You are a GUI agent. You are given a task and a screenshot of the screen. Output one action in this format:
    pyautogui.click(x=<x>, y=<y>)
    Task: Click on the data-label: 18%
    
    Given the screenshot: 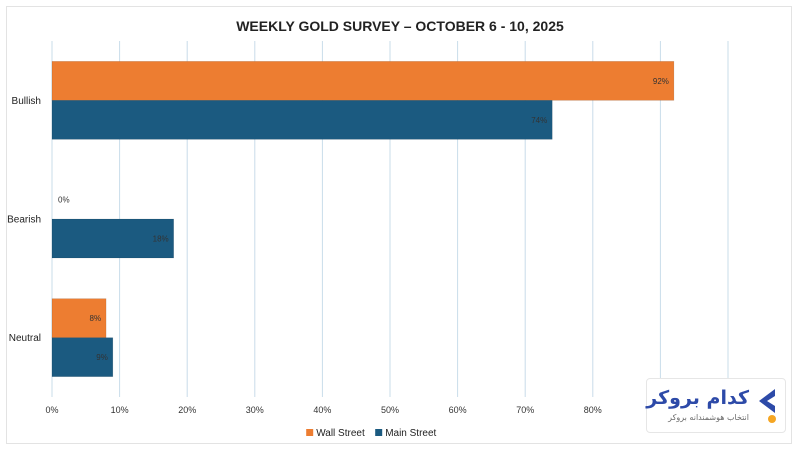 What is the action you would take?
    pyautogui.click(x=161, y=239)
    